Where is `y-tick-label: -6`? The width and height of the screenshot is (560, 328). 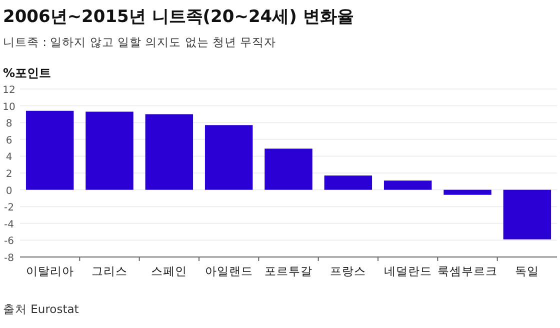 y-tick-label: -6 is located at coordinates (9, 242).